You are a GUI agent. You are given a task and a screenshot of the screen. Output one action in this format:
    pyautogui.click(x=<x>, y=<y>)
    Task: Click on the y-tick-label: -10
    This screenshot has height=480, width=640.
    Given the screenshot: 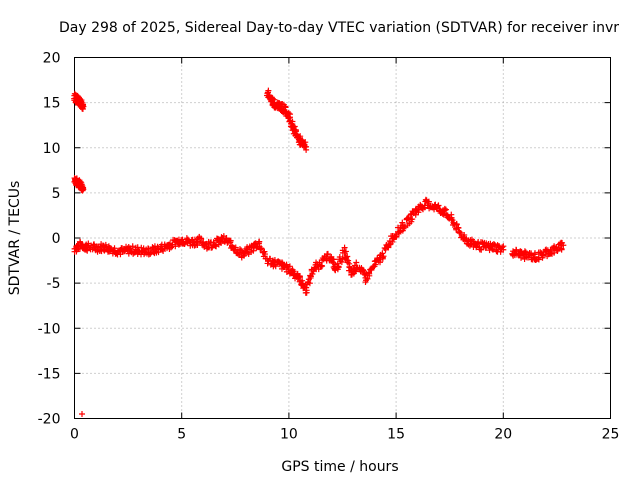 What is the action you would take?
    pyautogui.click(x=49, y=329)
    